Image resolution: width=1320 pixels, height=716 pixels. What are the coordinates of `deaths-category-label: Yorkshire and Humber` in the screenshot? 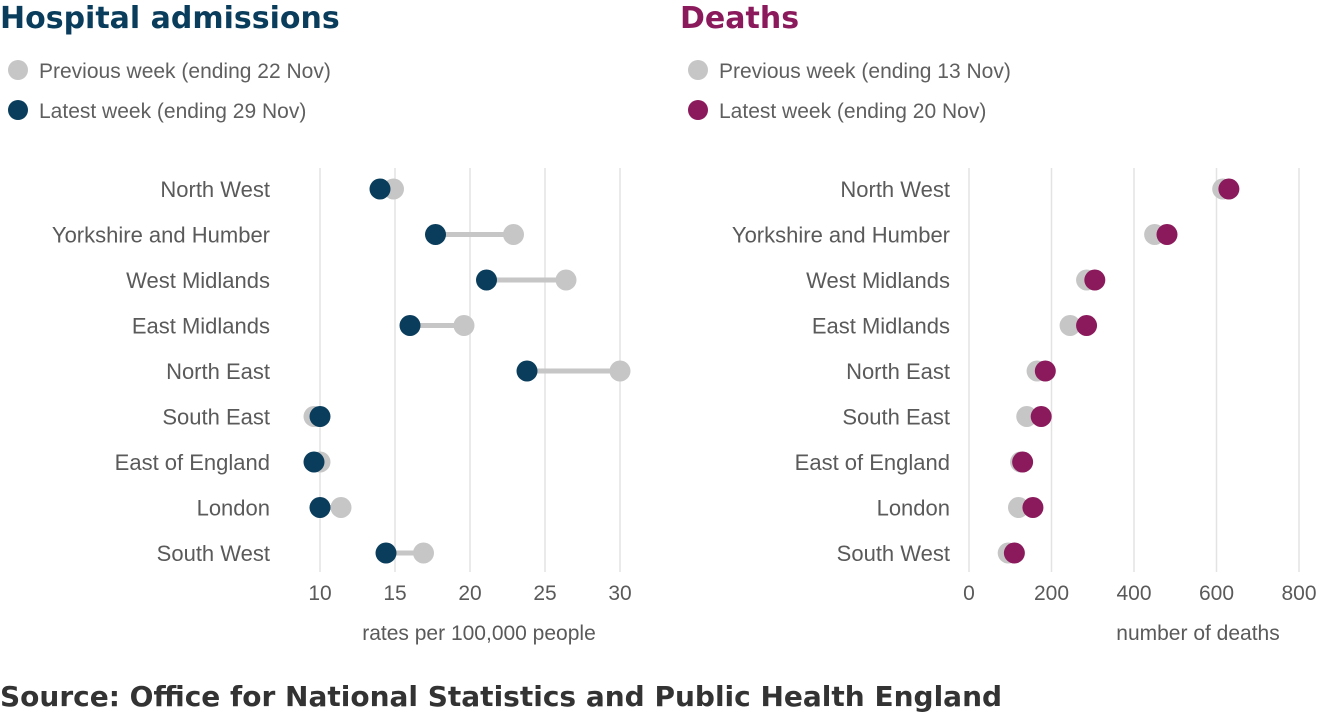 It's located at (841, 235).